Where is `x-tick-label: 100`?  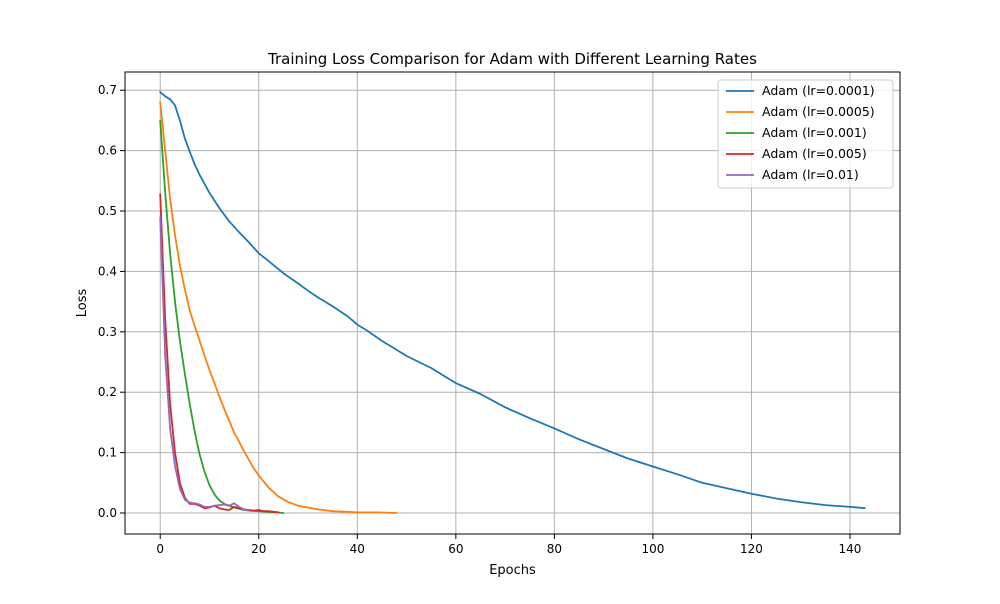
x-tick-label: 100 is located at coordinates (652, 549).